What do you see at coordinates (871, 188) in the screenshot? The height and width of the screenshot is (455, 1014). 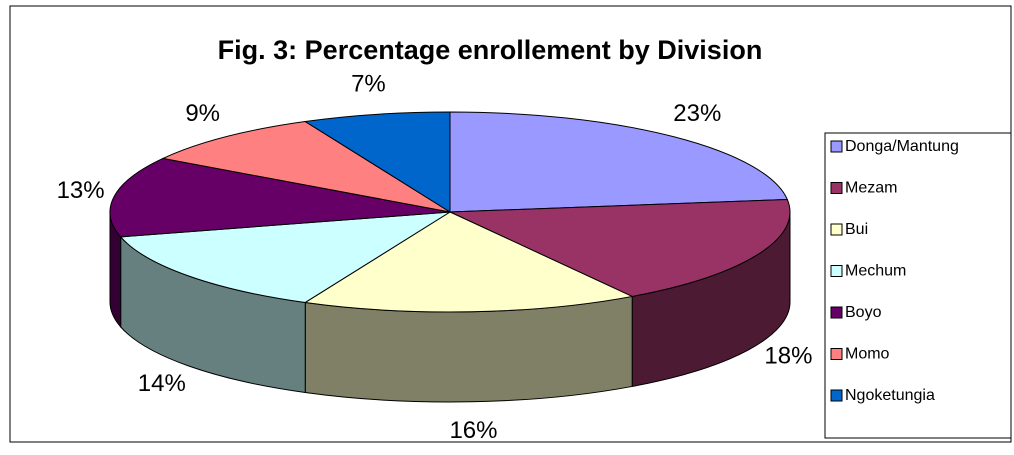 I see `legend-label: Mezam` at bounding box center [871, 188].